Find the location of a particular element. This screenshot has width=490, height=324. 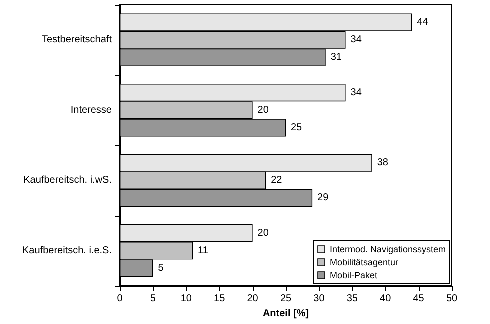

data-label: 31 is located at coordinates (336, 58).